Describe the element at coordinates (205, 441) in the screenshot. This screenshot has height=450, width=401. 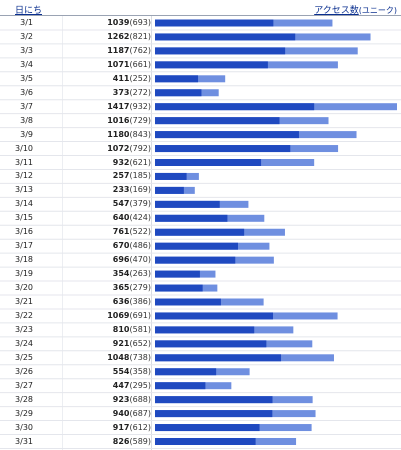
I see `bar-unique-3/31` at that location.